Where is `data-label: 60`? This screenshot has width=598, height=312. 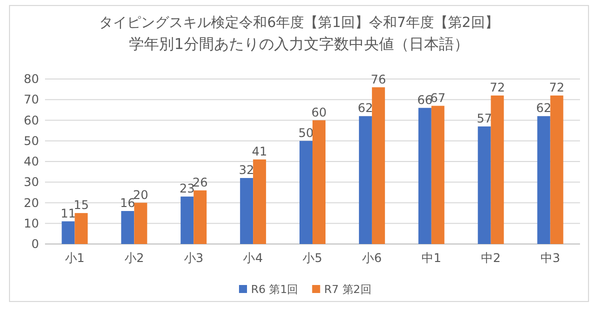
data-label: 60 is located at coordinates (319, 112).